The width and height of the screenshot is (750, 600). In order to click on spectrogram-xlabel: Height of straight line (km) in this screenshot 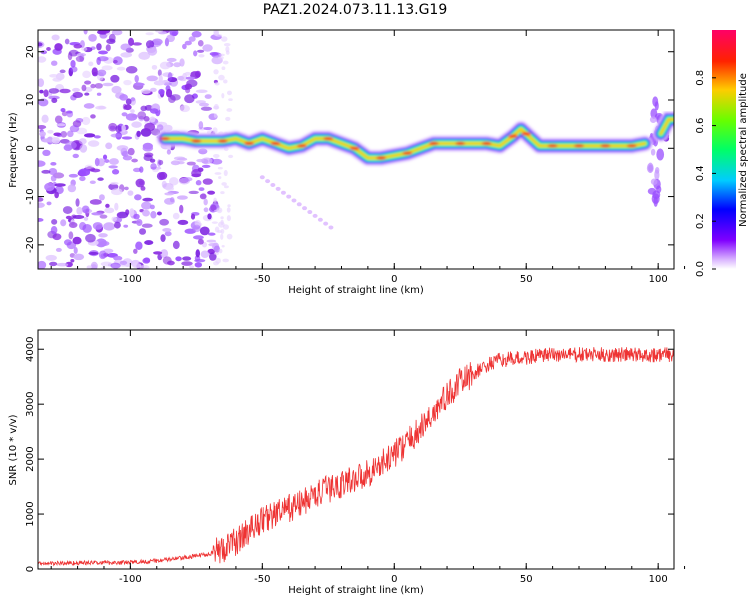, I will do `click(356, 290)`.